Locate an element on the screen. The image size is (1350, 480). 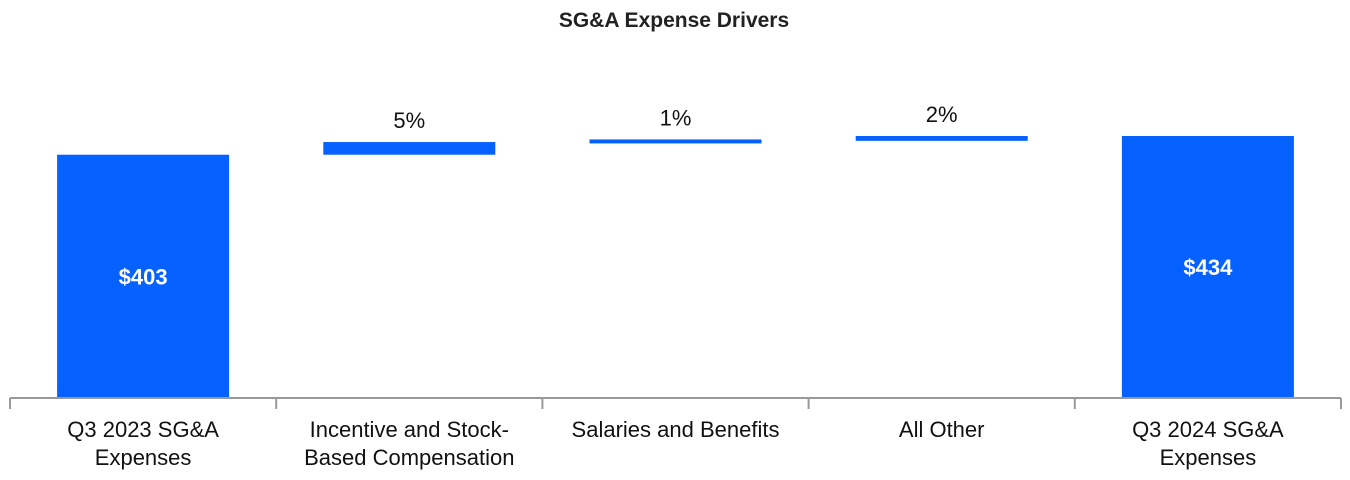
delta-value-label: 2% is located at coordinates (942, 114).